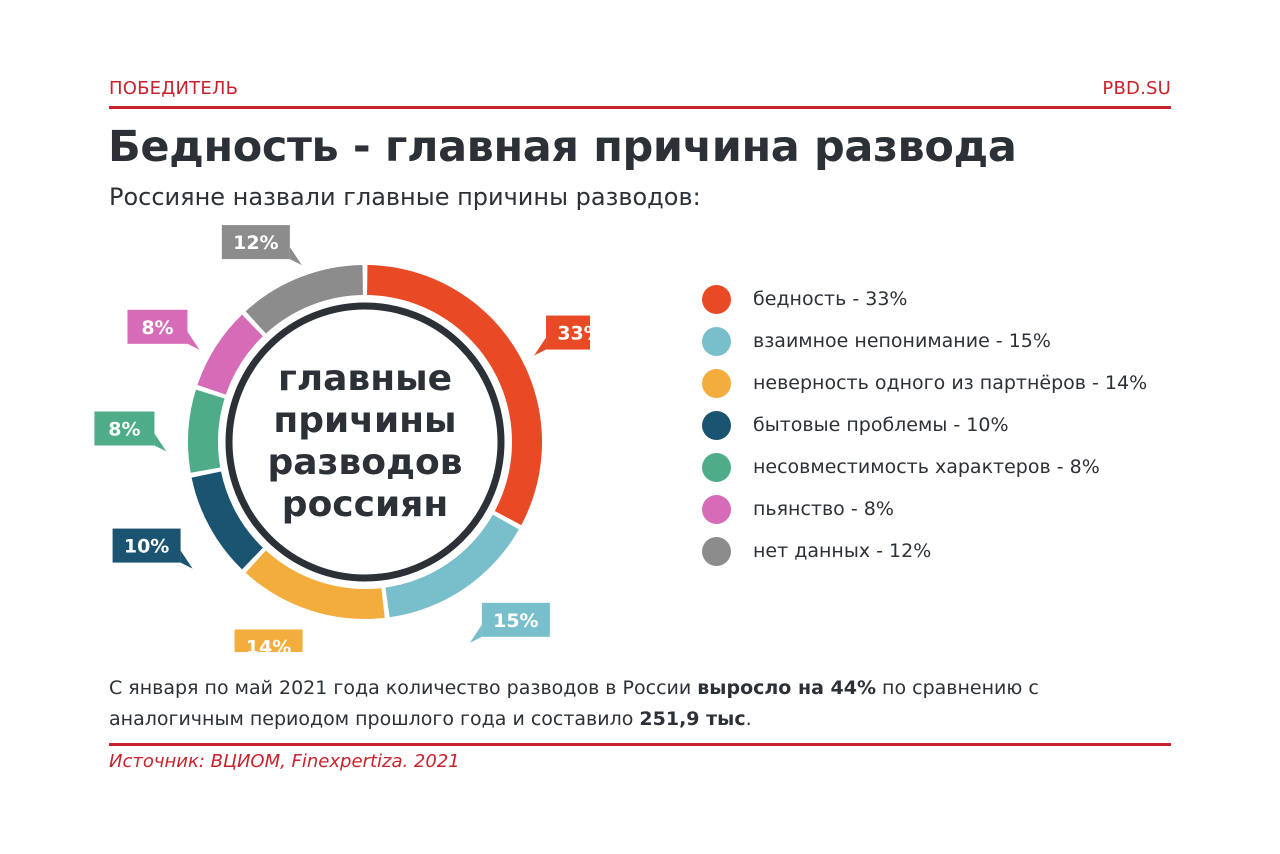 The height and width of the screenshot is (854, 1280). Describe the element at coordinates (640, 93) in the screenshot. I see `top-bar: ПОБЕДИТЕЛЬ PBD.SU` at that location.